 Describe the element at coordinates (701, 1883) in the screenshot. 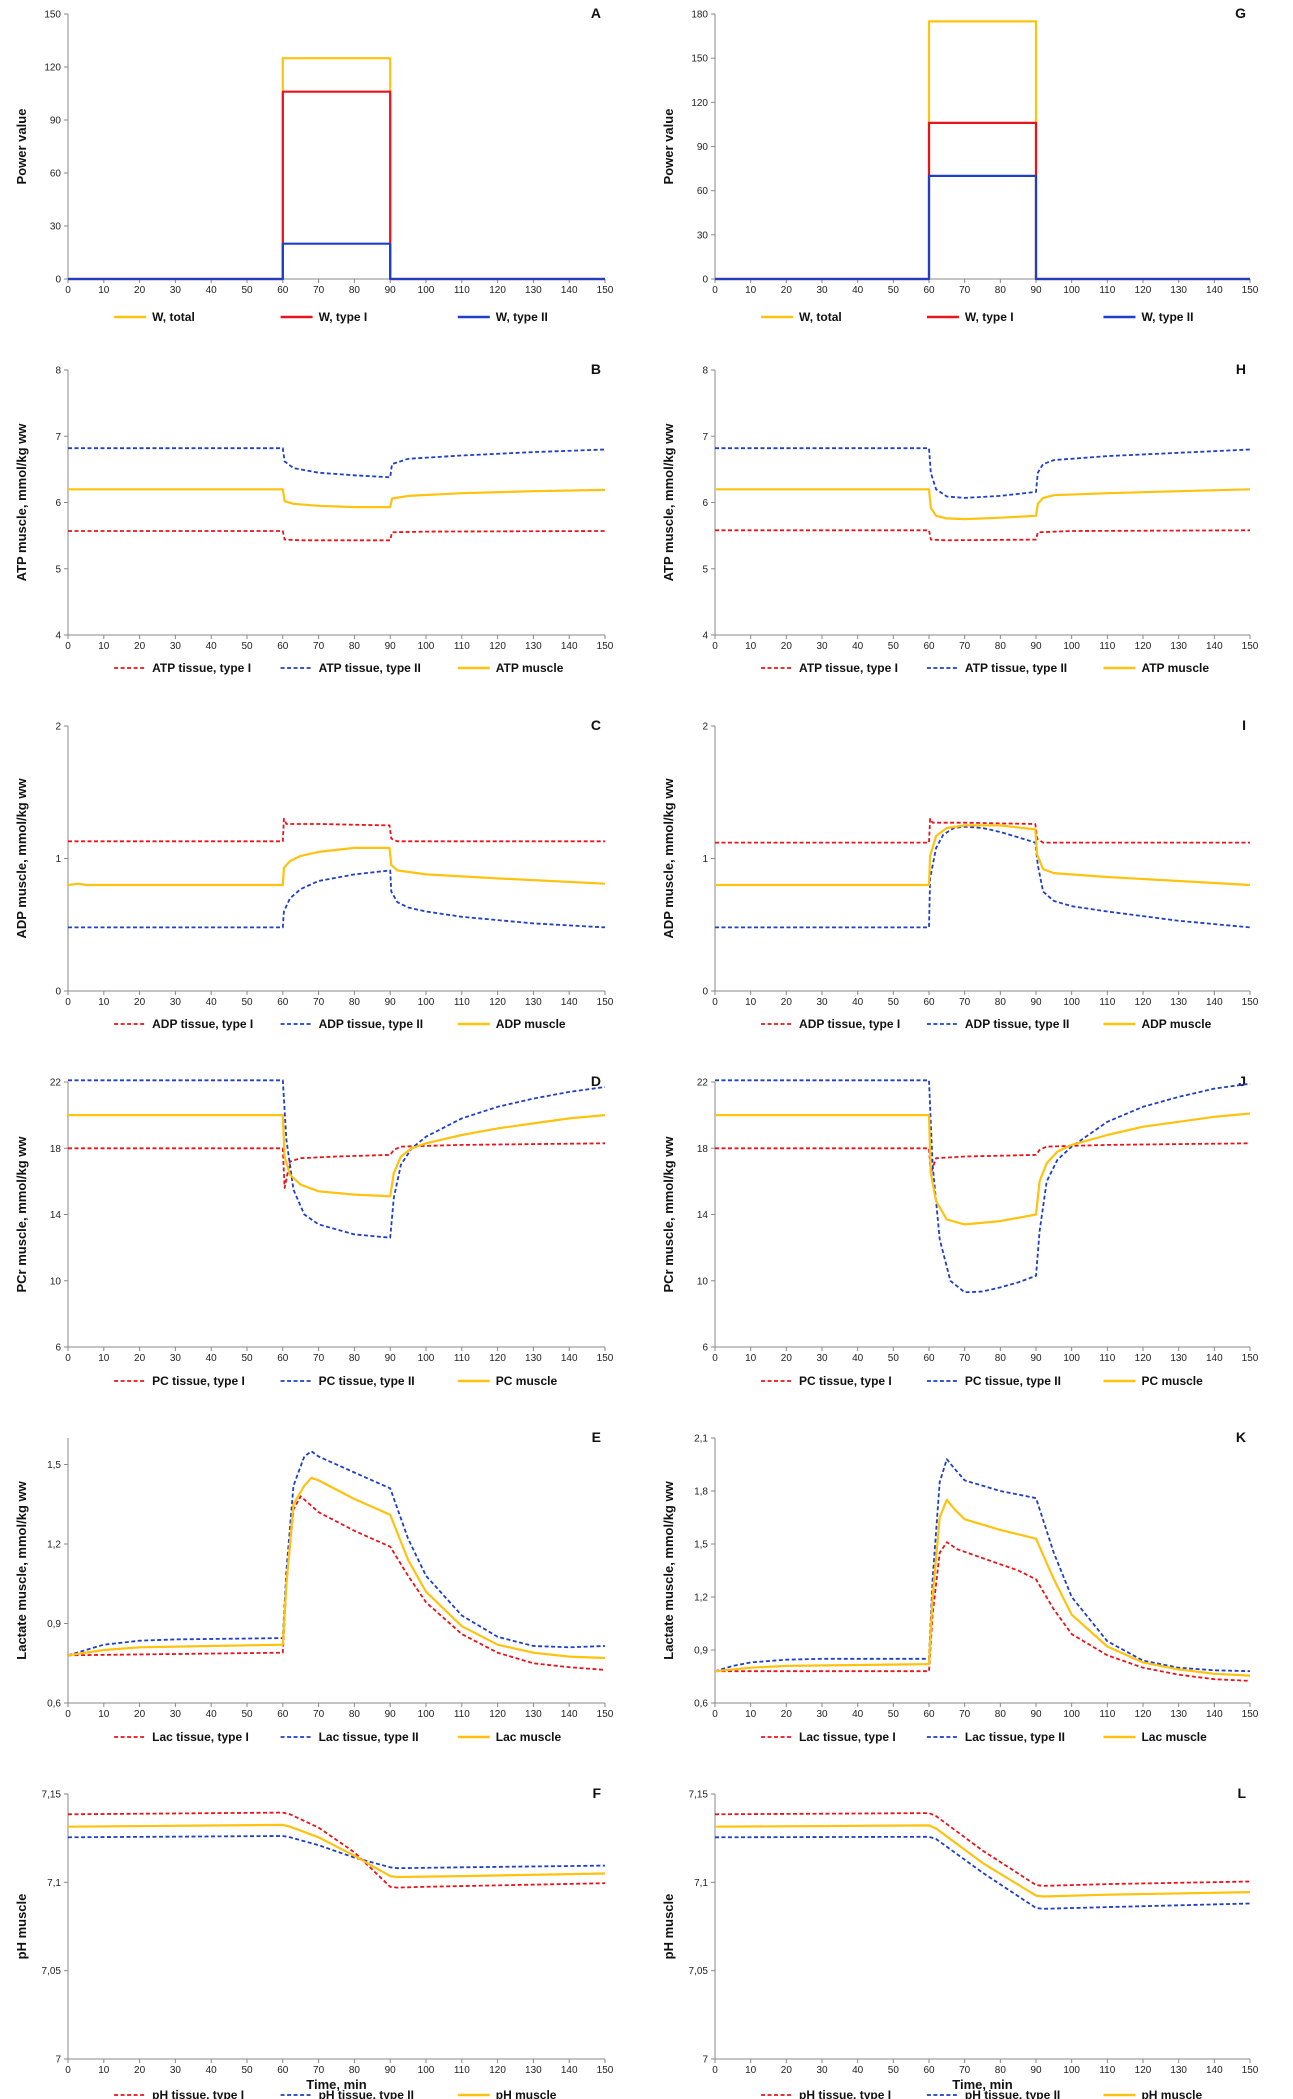

I see `y-tick-label: 7,1` at that location.